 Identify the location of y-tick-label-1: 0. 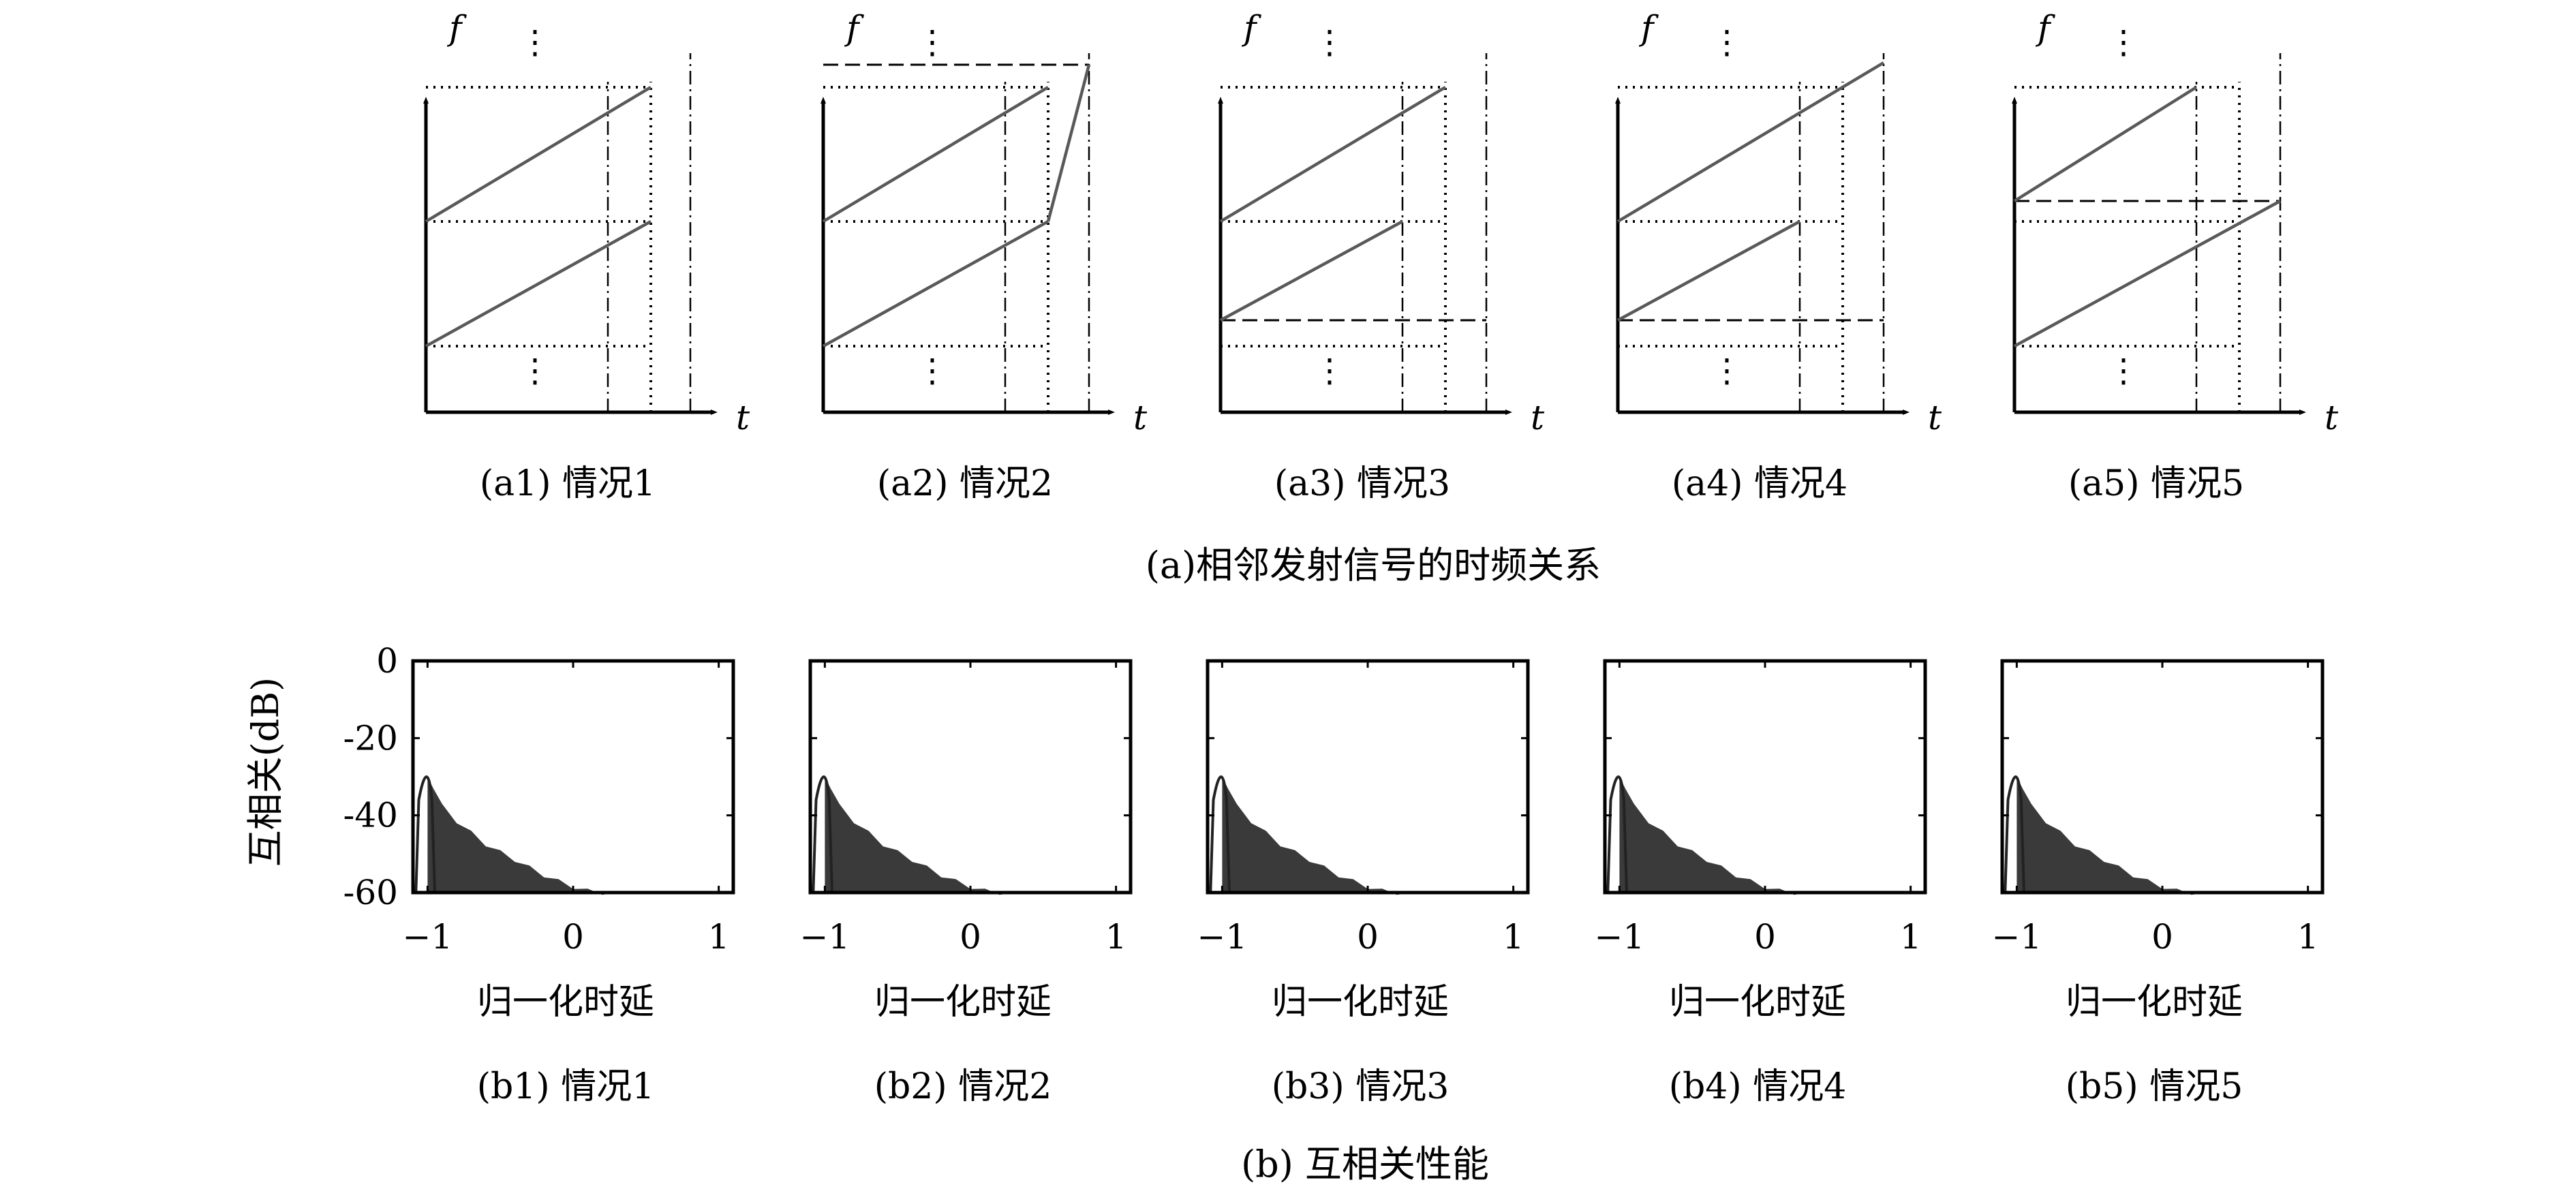
(387, 661).